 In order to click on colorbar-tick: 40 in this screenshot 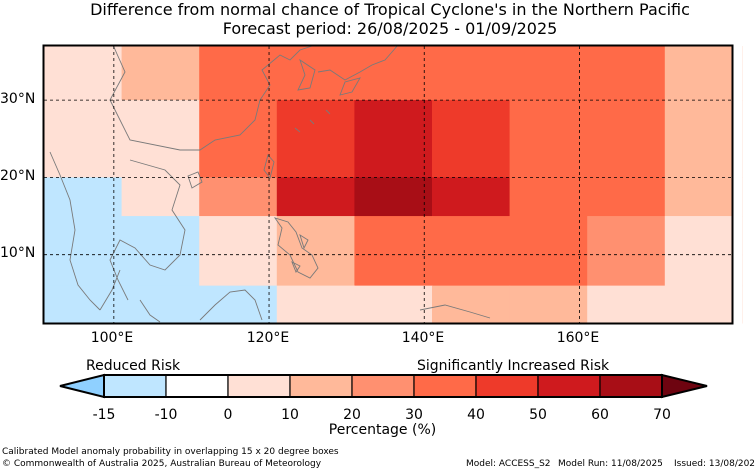, I will do `click(476, 415)`.